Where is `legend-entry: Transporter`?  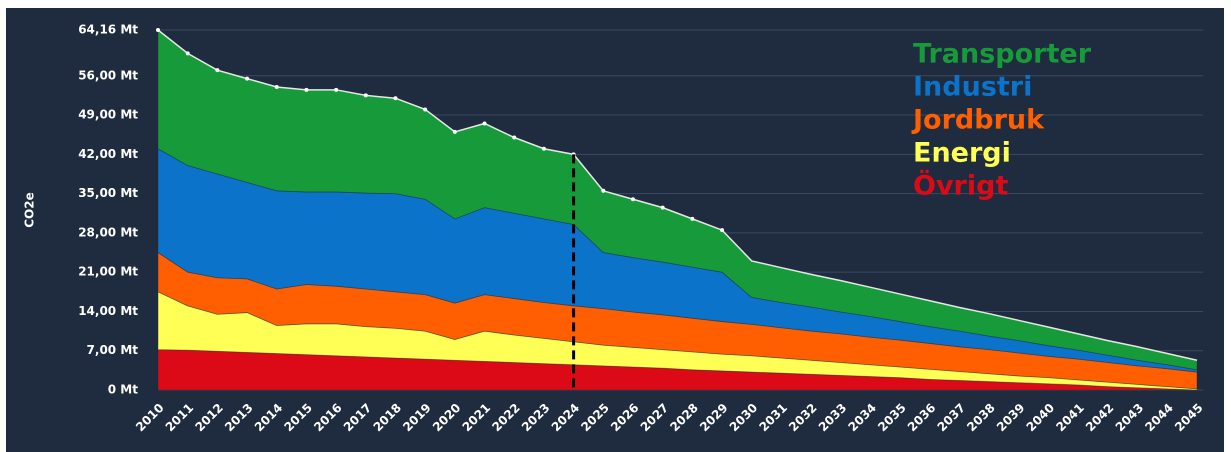
legend-entry: Transporter is located at coordinates (1002, 54).